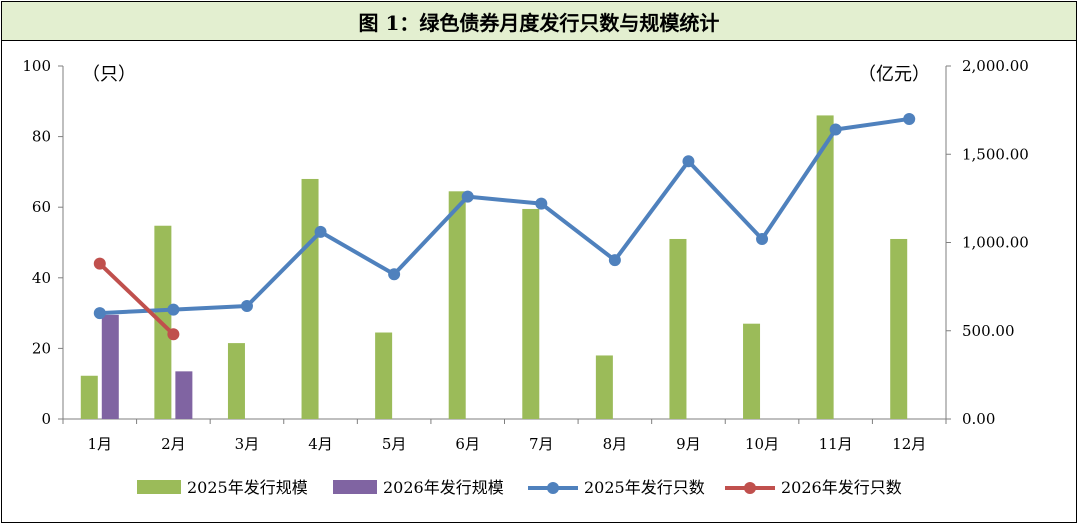 Image resolution: width=1080 pixels, height=526 pixels. What do you see at coordinates (909, 444) in the screenshot?
I see `x-tick-label: 12月` at bounding box center [909, 444].